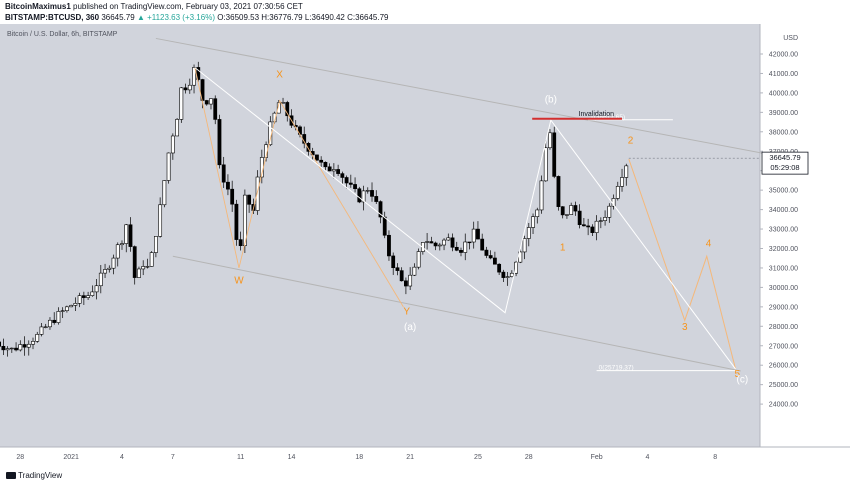  Describe the element at coordinates (71, 457) in the screenshot. I see `x-tick-label: 2021` at that location.